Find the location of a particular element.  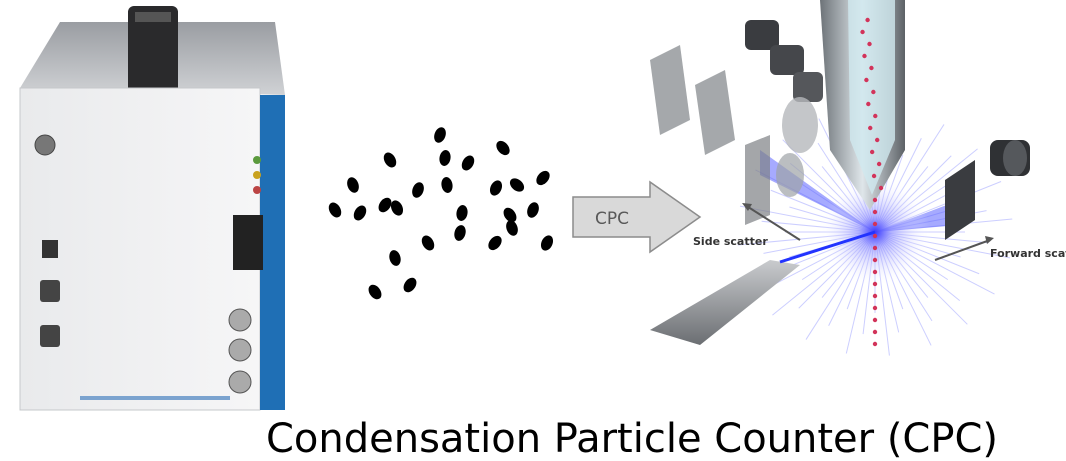

laser-beam is located at coordinates (827, 247).